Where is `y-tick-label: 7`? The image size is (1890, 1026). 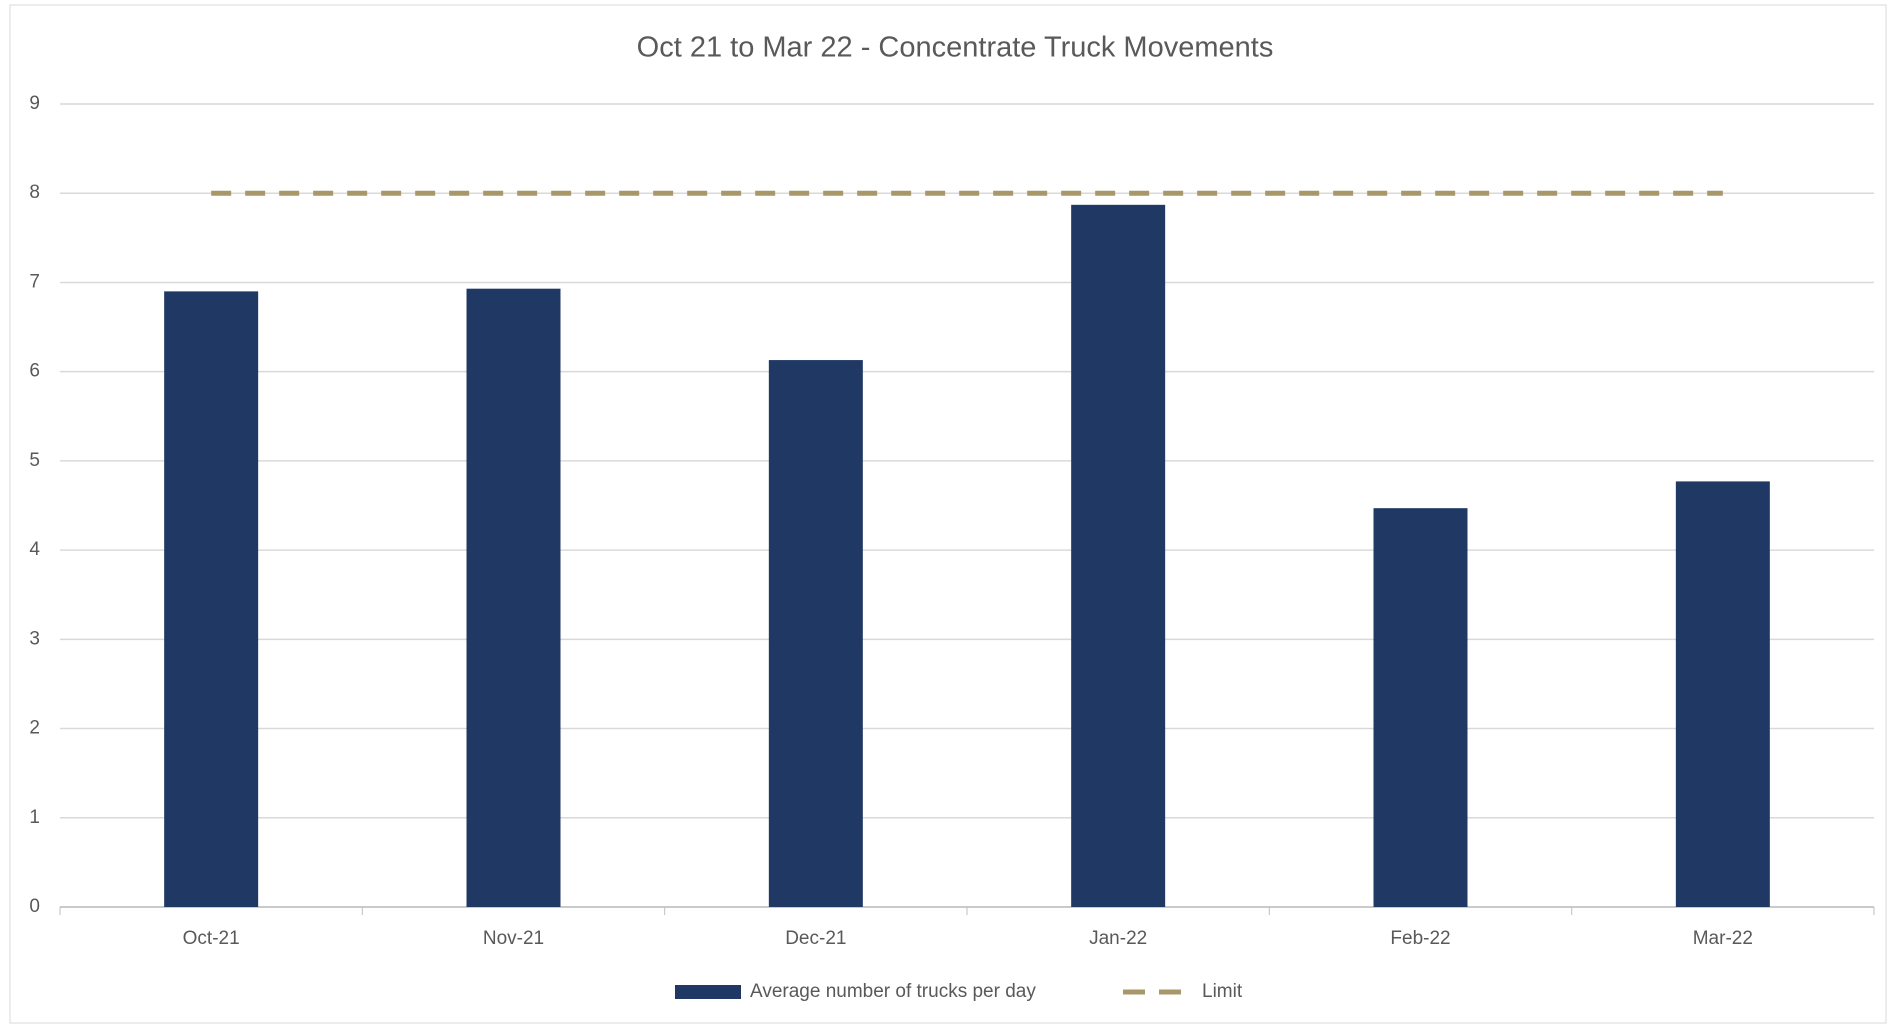
y-tick-label: 7 is located at coordinates (34, 281).